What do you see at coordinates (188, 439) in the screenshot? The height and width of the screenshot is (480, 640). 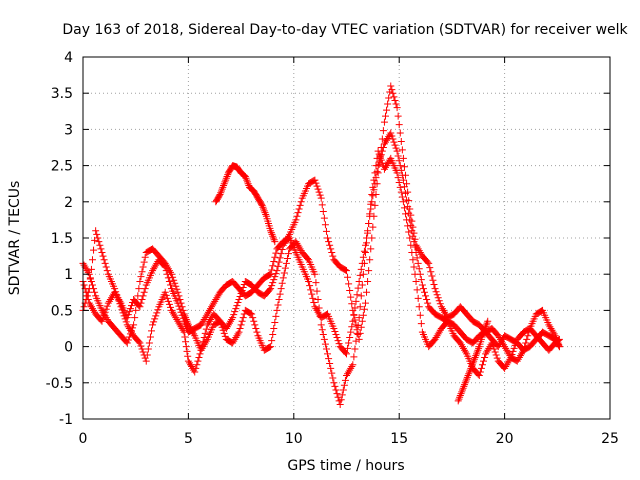 I see `x-tick-label: 5` at bounding box center [188, 439].